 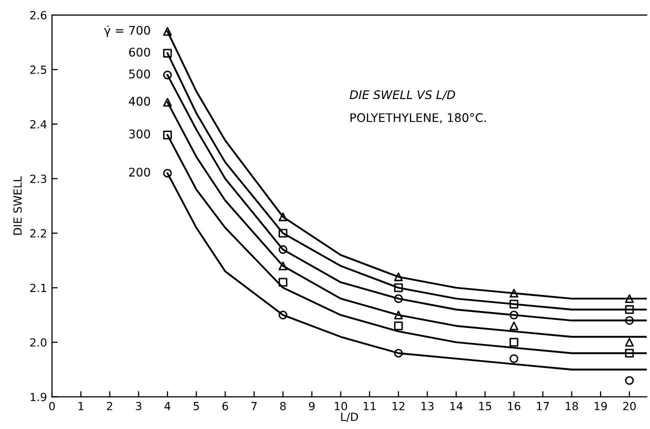 What do you see at coordinates (225, 406) in the screenshot?
I see `x-tick-label: 6` at bounding box center [225, 406].